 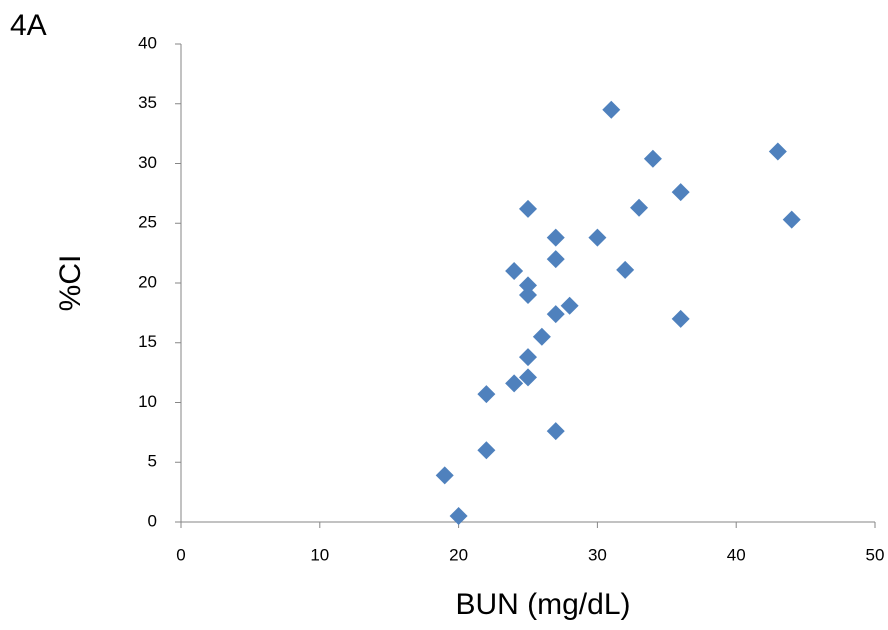 I want to click on y-tick-label: 5, so click(x=152, y=461).